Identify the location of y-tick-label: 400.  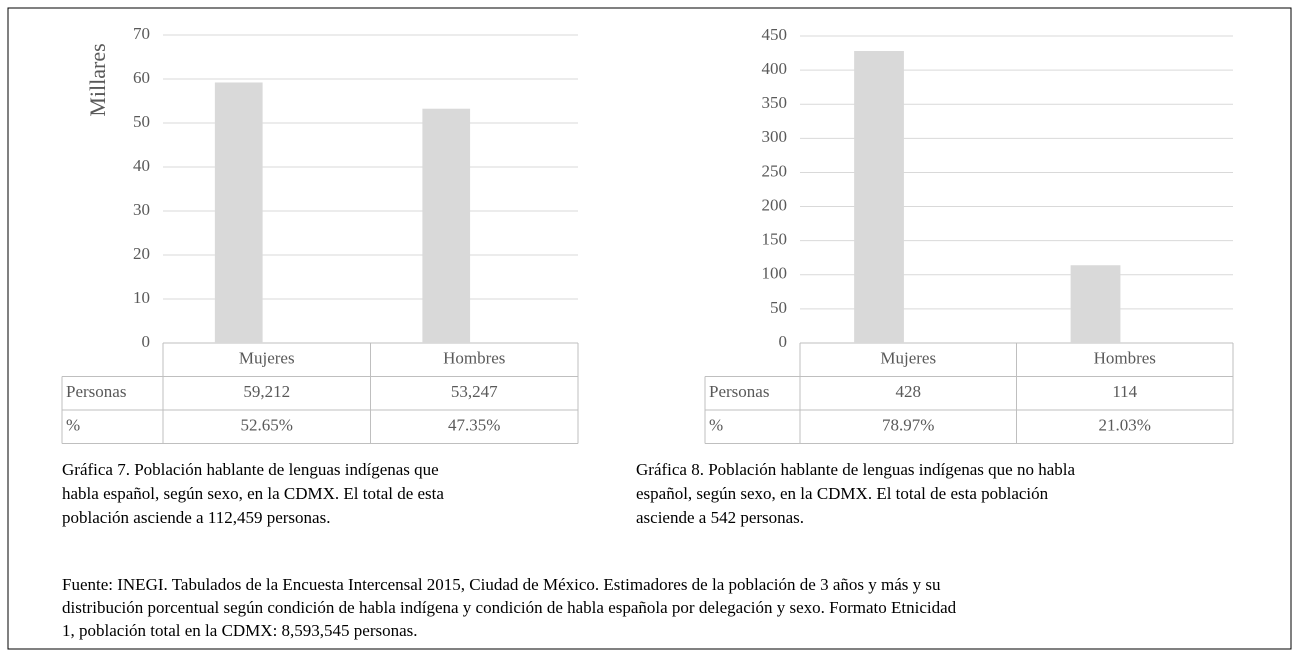
(775, 68).